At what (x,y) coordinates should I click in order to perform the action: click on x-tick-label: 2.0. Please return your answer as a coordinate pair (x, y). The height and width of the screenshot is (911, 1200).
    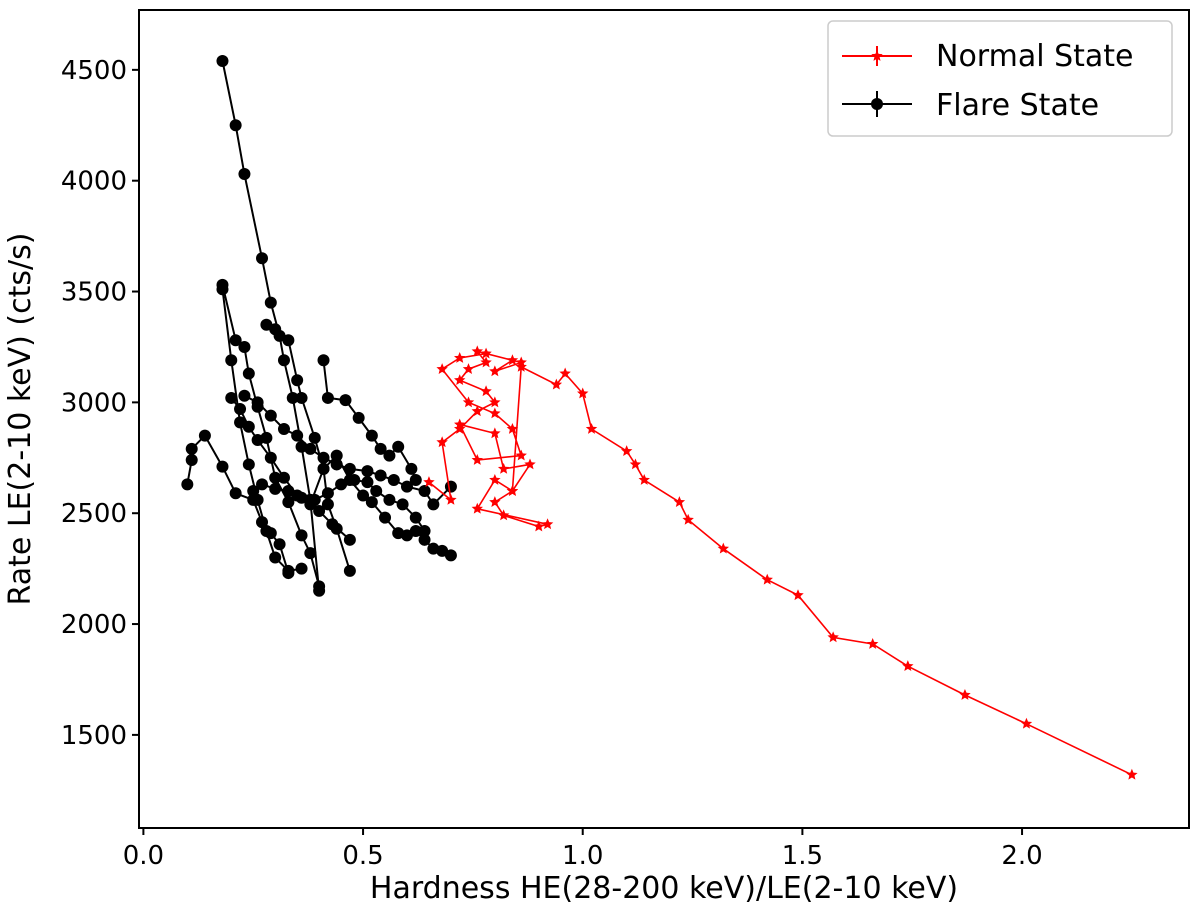
    Looking at the image, I should click on (1021, 856).